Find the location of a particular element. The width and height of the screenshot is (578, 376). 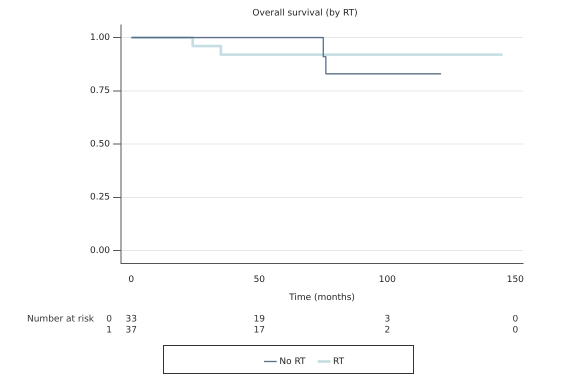

x-axis-title: Time (months) is located at coordinates (321, 297).